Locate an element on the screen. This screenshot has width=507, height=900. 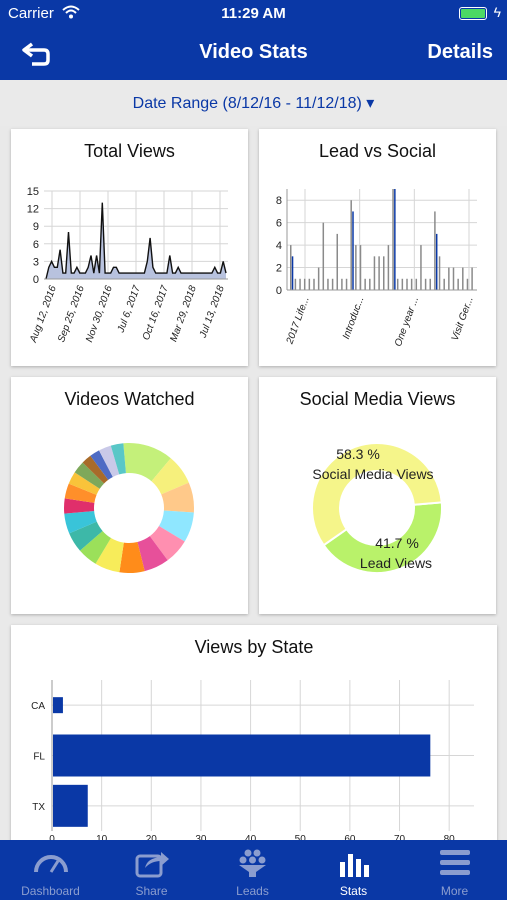
x-tick-label: Jul 13, 2018 is located at coordinates (212, 312).